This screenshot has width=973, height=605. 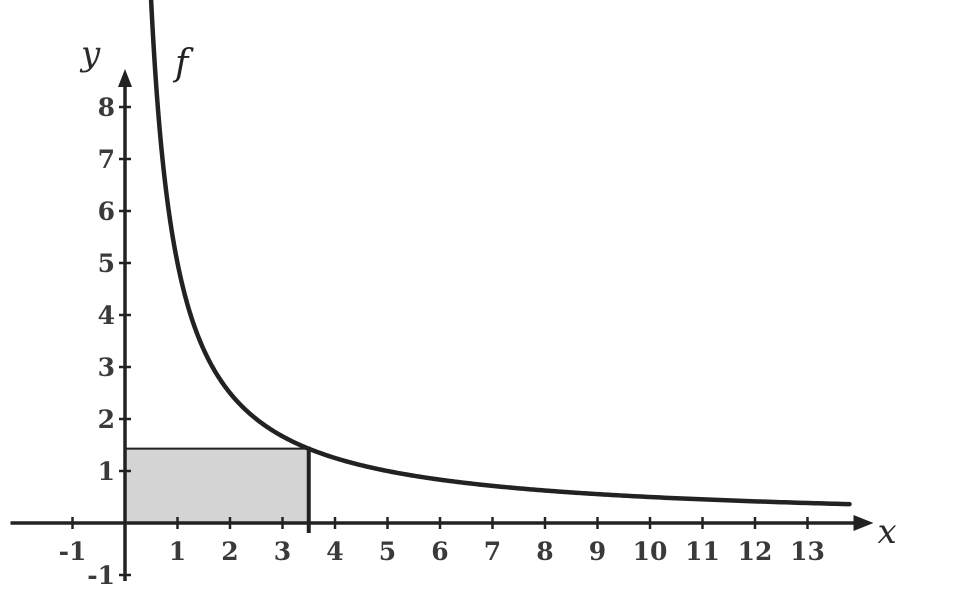 What do you see at coordinates (597, 551) in the screenshot?
I see `x-tick-label: 9` at bounding box center [597, 551].